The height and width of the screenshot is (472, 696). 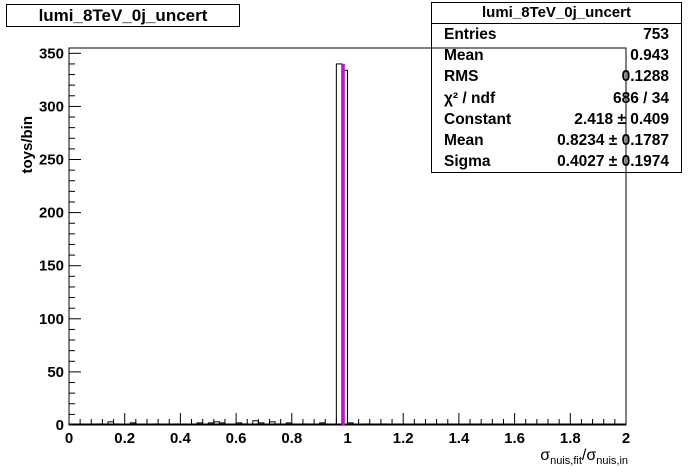 What do you see at coordinates (556, 34) in the screenshot?
I see `stats-row-entries: Entries 753` at bounding box center [556, 34].